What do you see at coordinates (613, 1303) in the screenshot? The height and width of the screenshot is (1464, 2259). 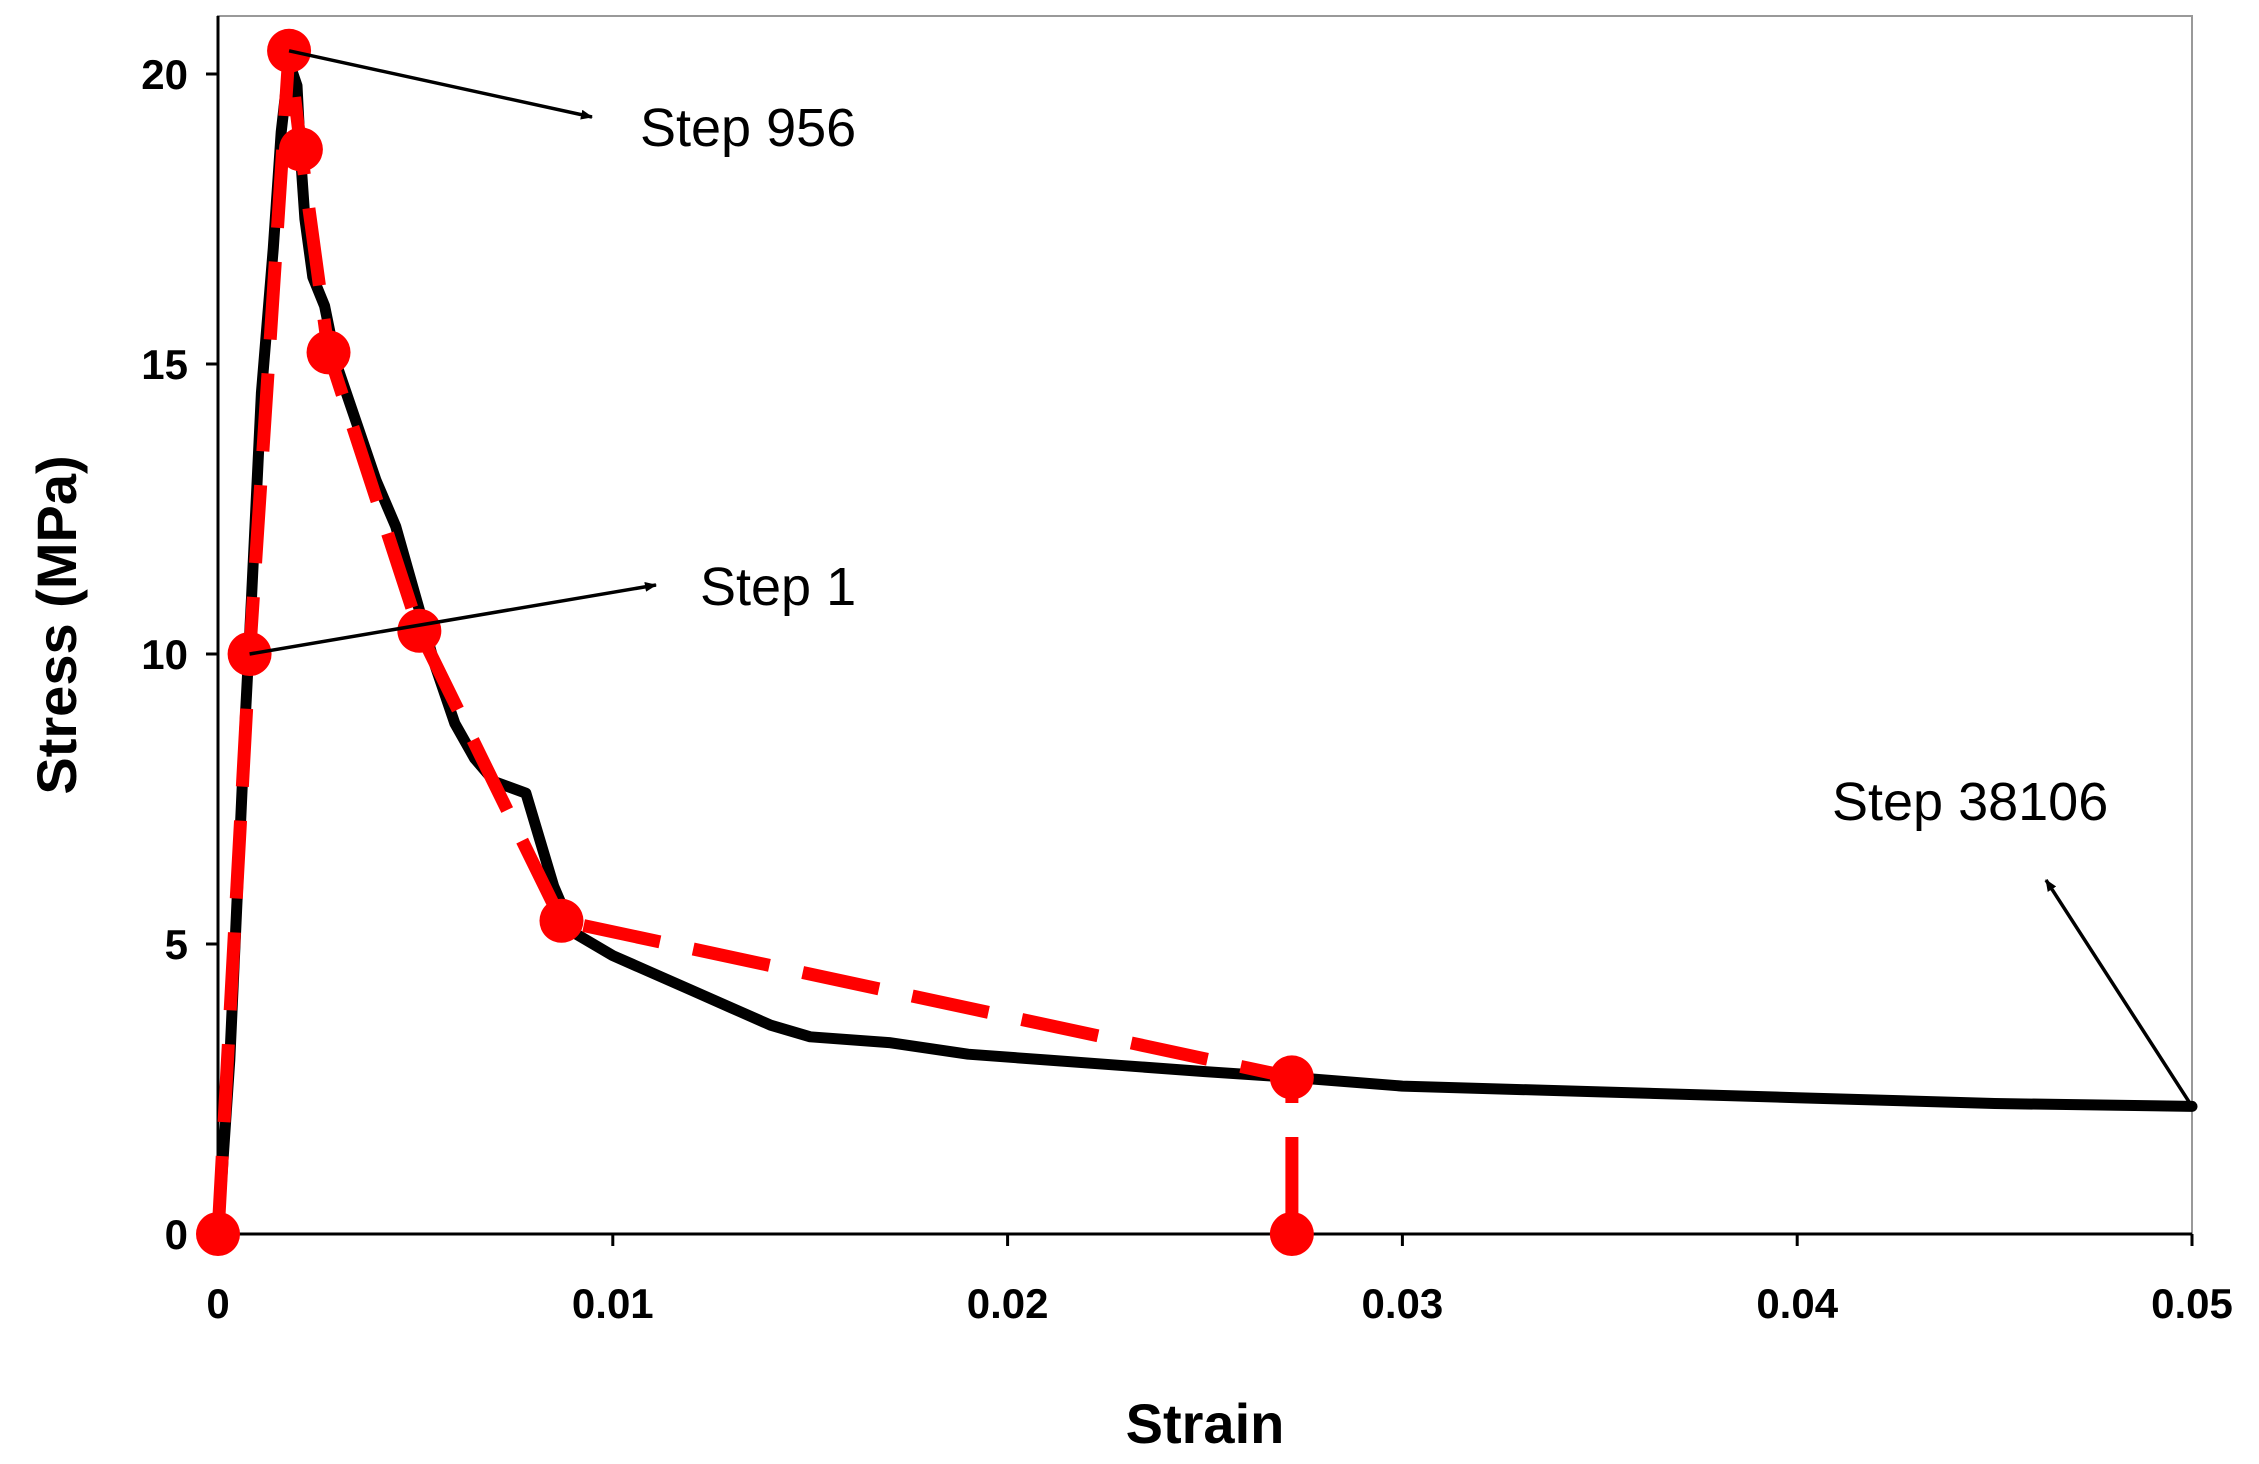 I see `x-tick-label: 0.01` at bounding box center [613, 1303].